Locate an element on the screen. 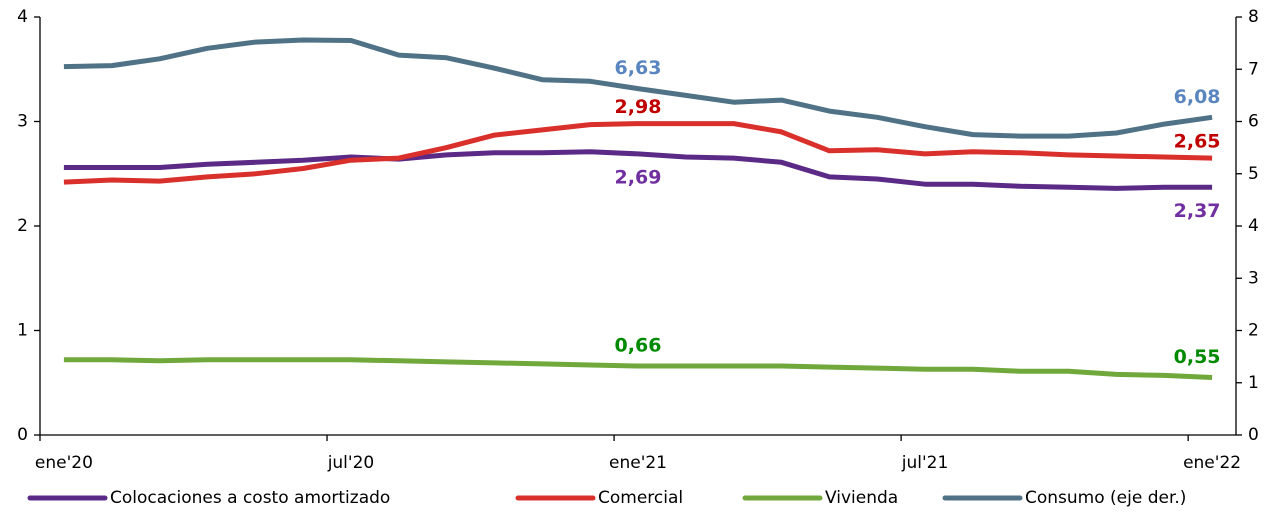 The height and width of the screenshot is (514, 1279). y2-tick-label: 5 is located at coordinates (1253, 174).